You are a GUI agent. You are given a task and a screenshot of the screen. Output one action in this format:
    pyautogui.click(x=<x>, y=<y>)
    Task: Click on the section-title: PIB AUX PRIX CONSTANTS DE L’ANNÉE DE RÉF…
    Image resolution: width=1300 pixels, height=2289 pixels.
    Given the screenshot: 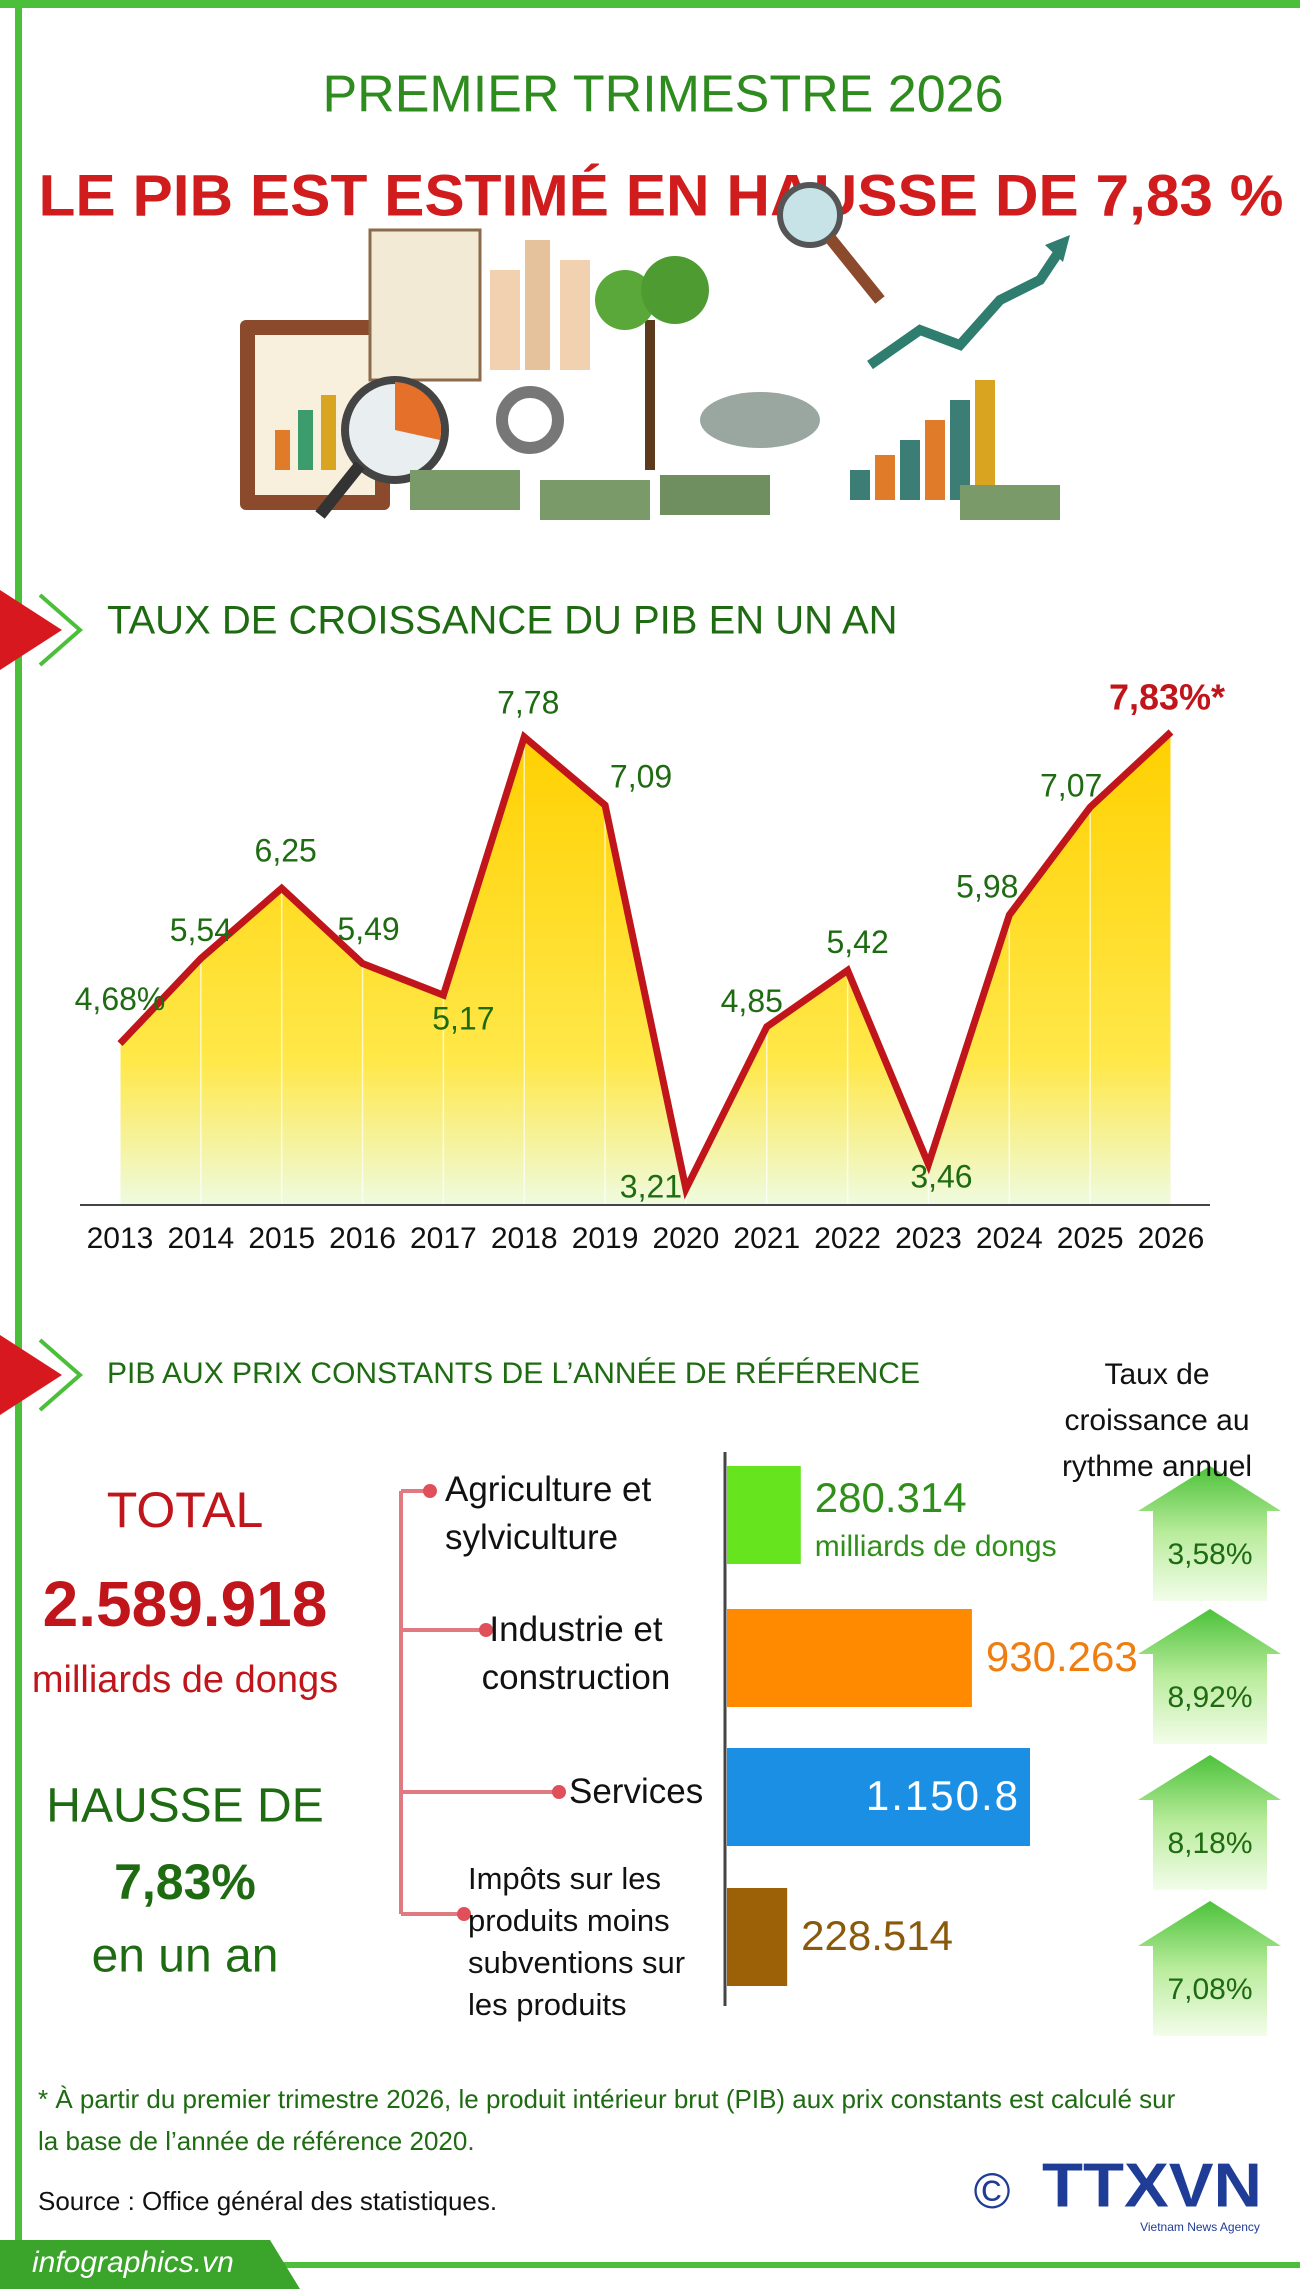 What is the action you would take?
    pyautogui.click(x=513, y=1373)
    